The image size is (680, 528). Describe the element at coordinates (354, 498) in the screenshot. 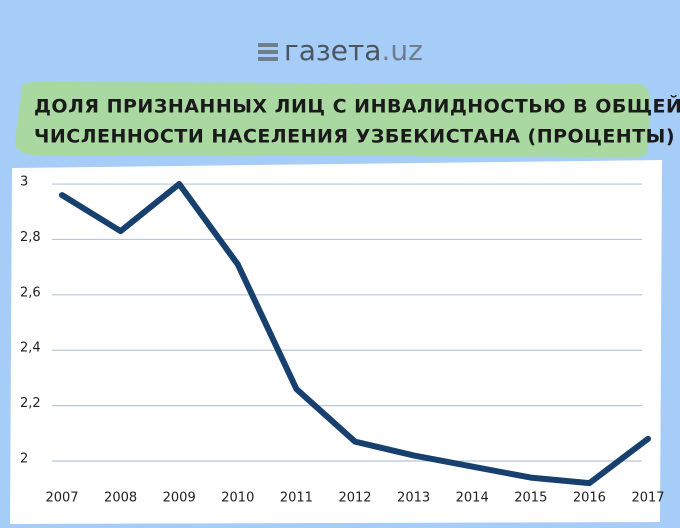

I see `x-tick-label: 2012` at that location.